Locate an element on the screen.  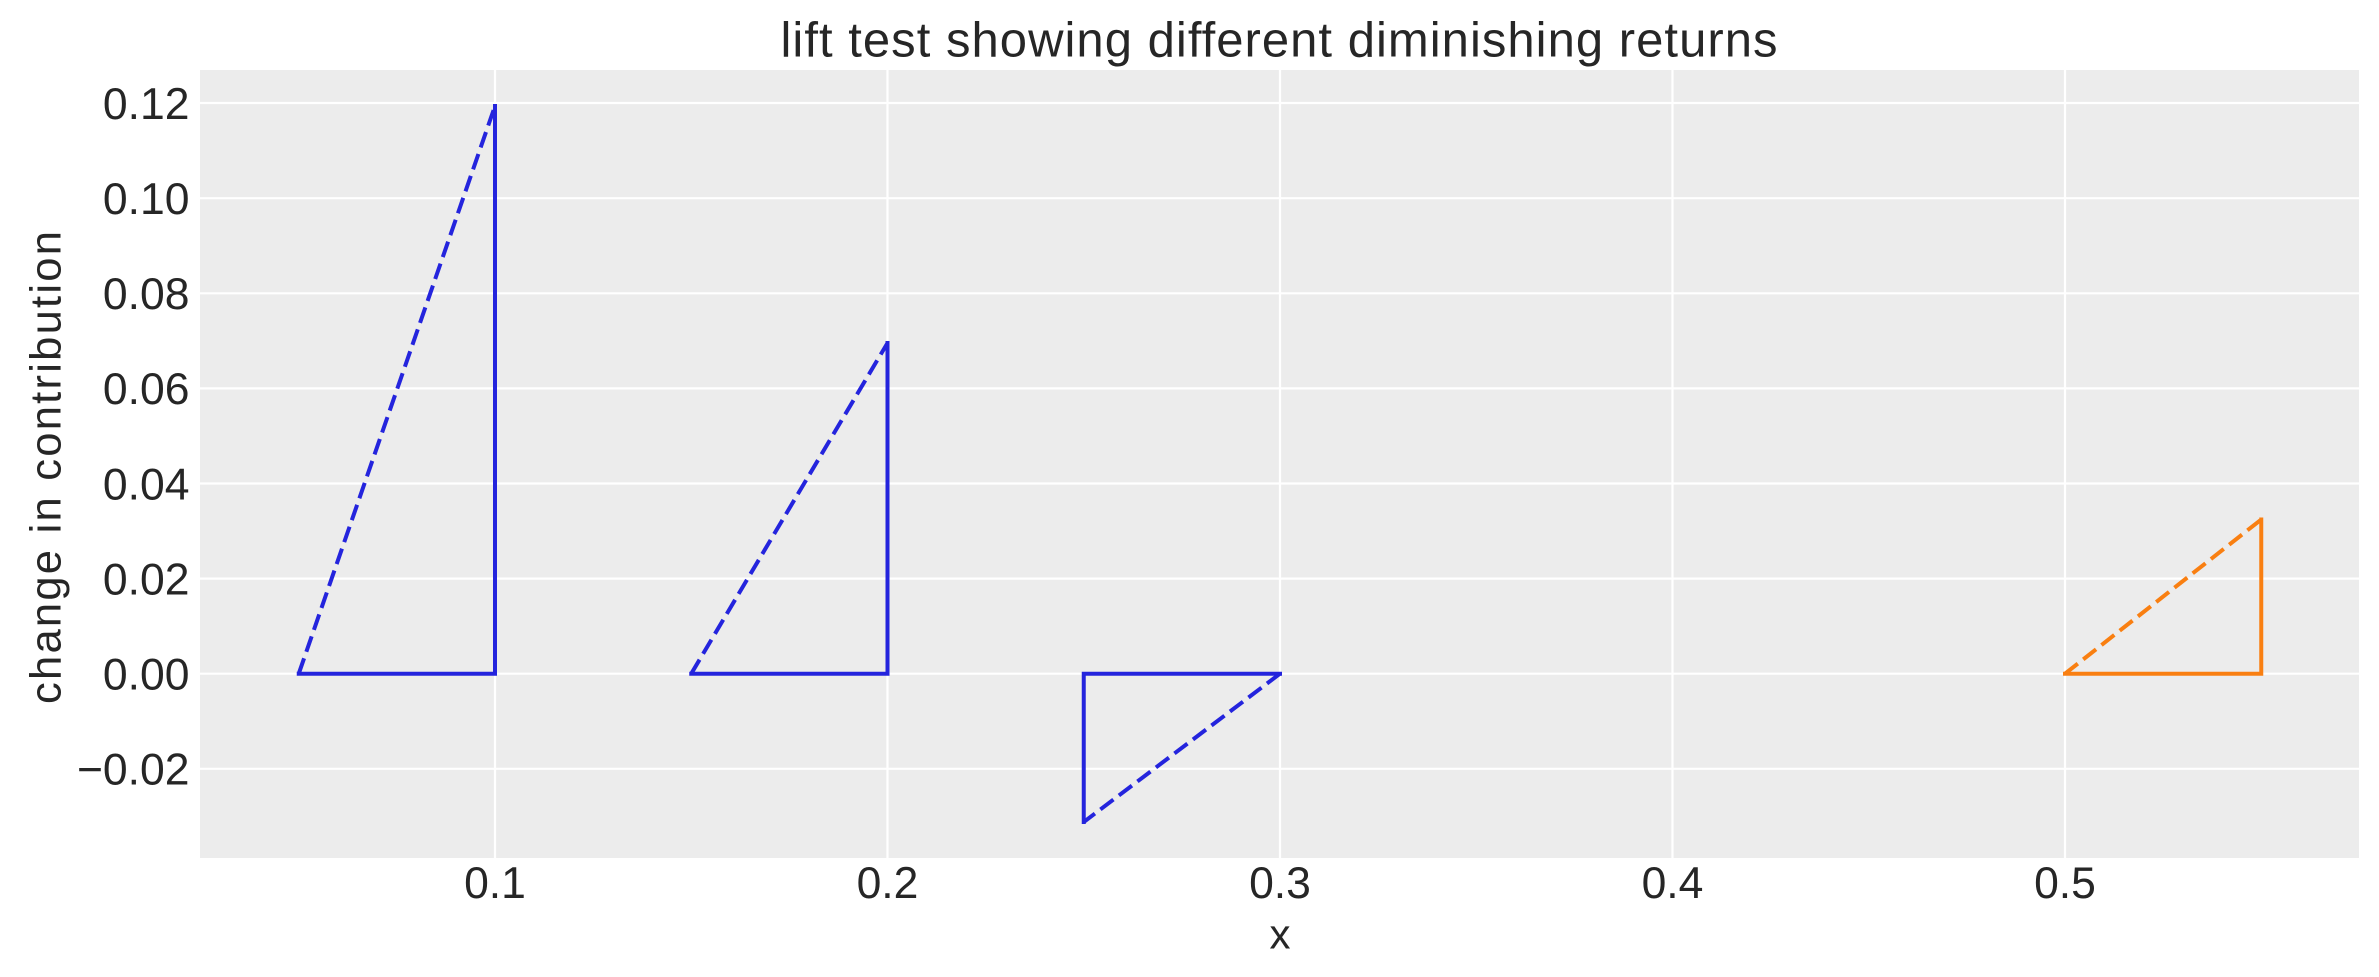
svg-text: 0.3 is located at coordinates (1280, 883).